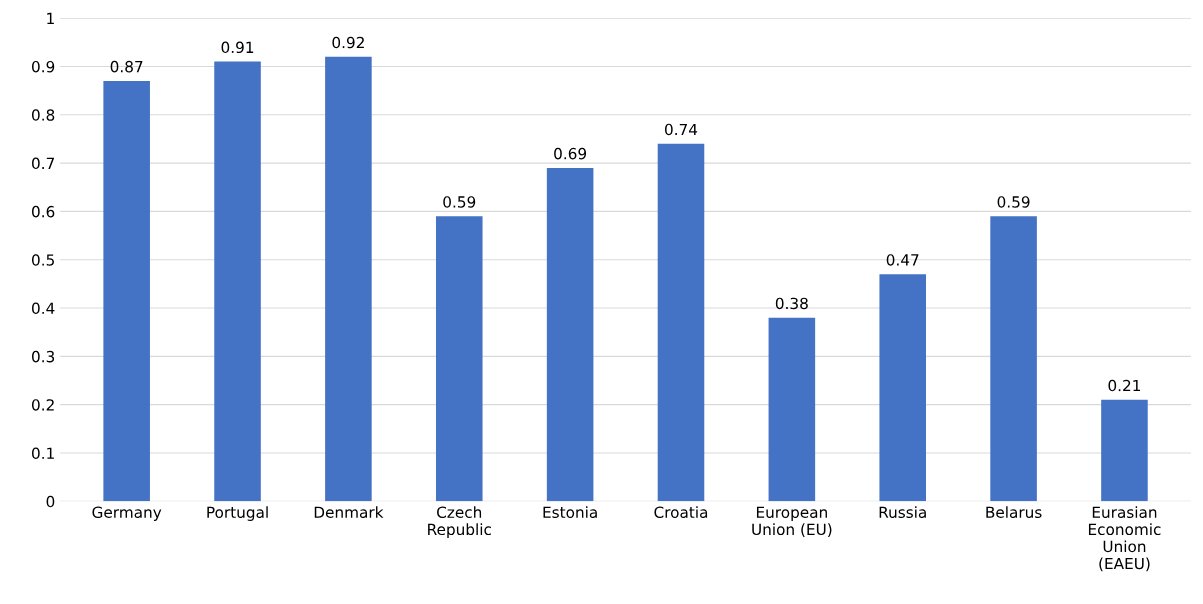 The height and width of the screenshot is (604, 1203). Describe the element at coordinates (1124, 385) in the screenshot. I see `data-label: 0.21` at that location.